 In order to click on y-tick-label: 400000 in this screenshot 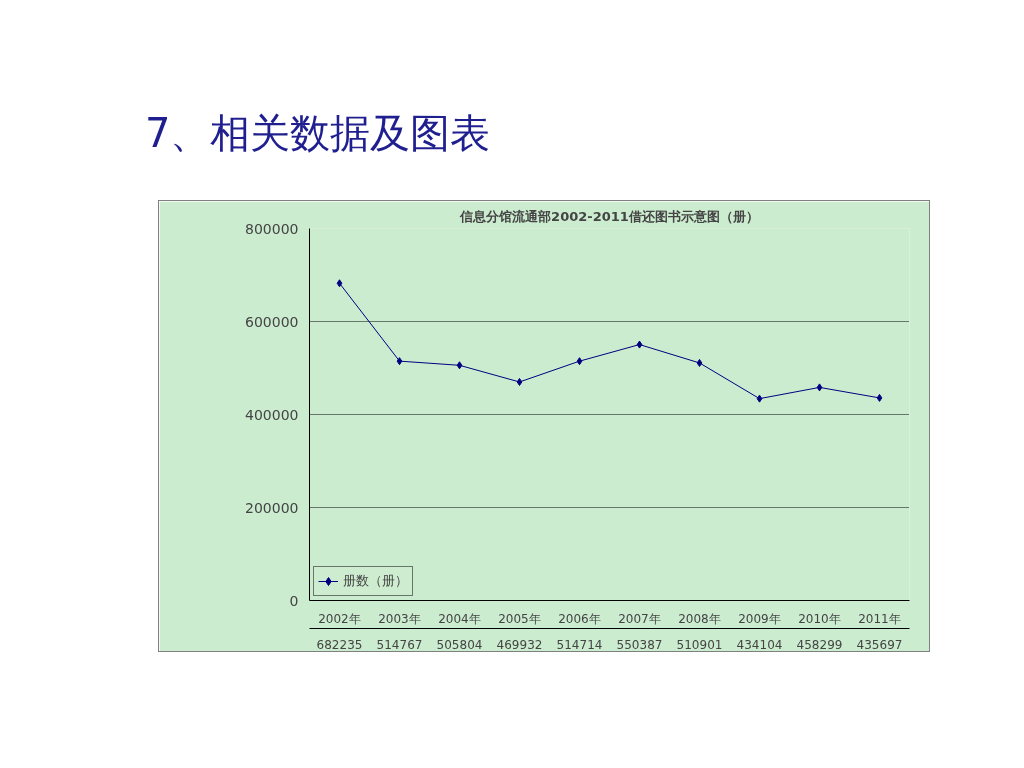, I will do `click(272, 414)`.